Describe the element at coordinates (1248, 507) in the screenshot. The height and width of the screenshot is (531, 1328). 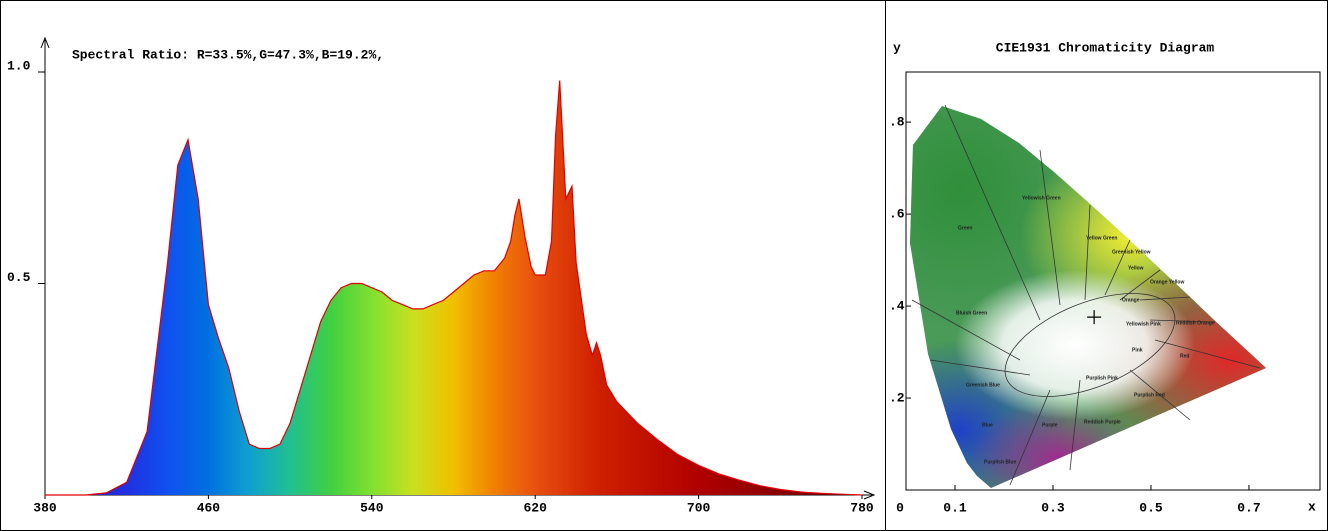
I see `x-tick-label: 0.7` at that location.